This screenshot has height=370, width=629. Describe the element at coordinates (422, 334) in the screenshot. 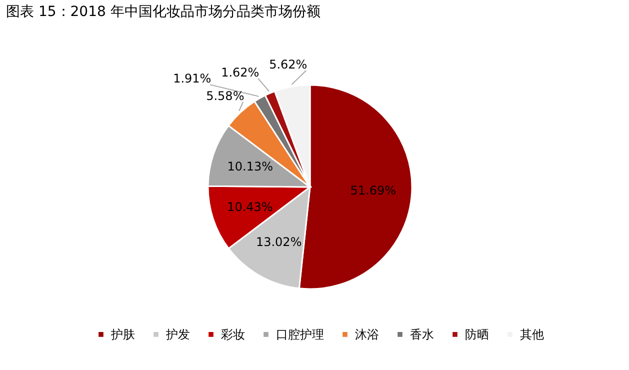

I see `legend-label: 香水` at that location.